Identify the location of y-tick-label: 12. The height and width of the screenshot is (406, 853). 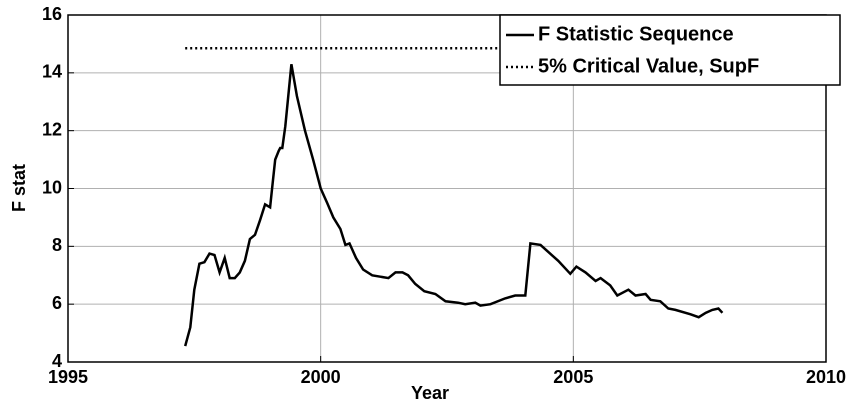
(52, 129).